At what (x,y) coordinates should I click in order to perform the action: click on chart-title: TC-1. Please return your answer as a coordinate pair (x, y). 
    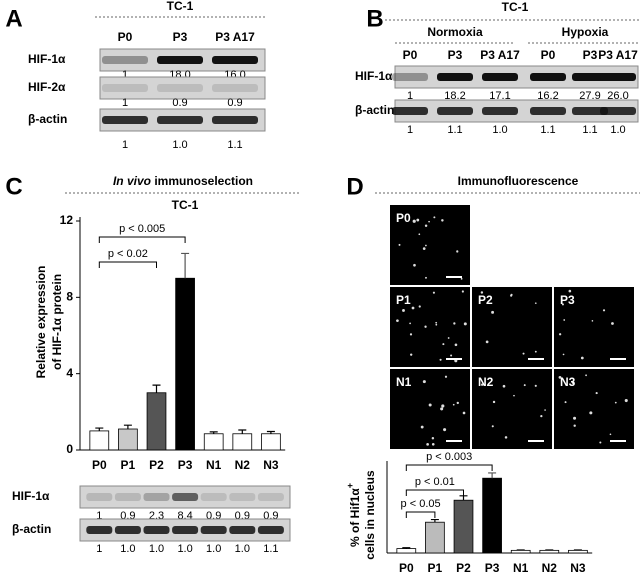
    Looking at the image, I should click on (185, 205).